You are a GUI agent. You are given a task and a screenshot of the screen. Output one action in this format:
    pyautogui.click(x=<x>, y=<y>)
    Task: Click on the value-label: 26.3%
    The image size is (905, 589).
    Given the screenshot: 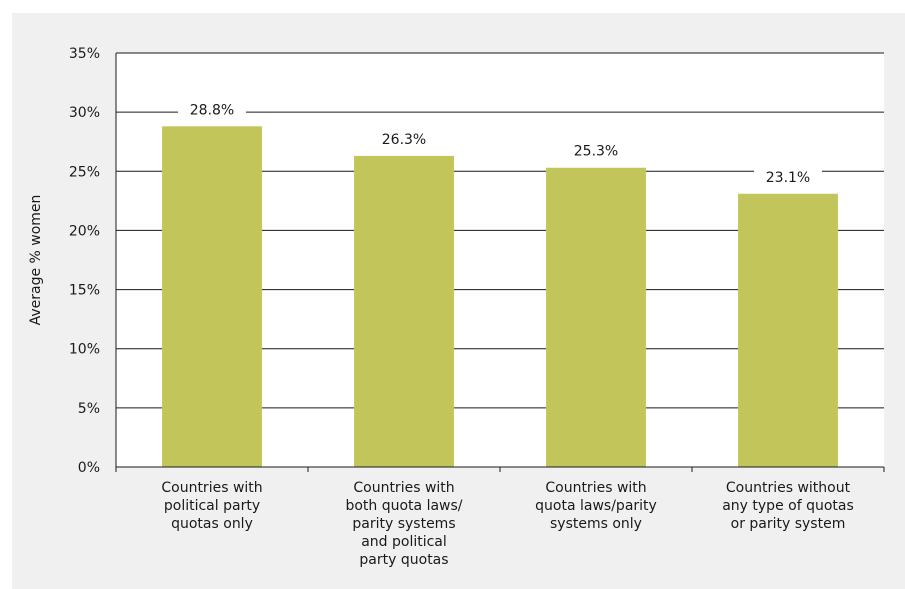 What is the action you would take?
    pyautogui.click(x=404, y=140)
    